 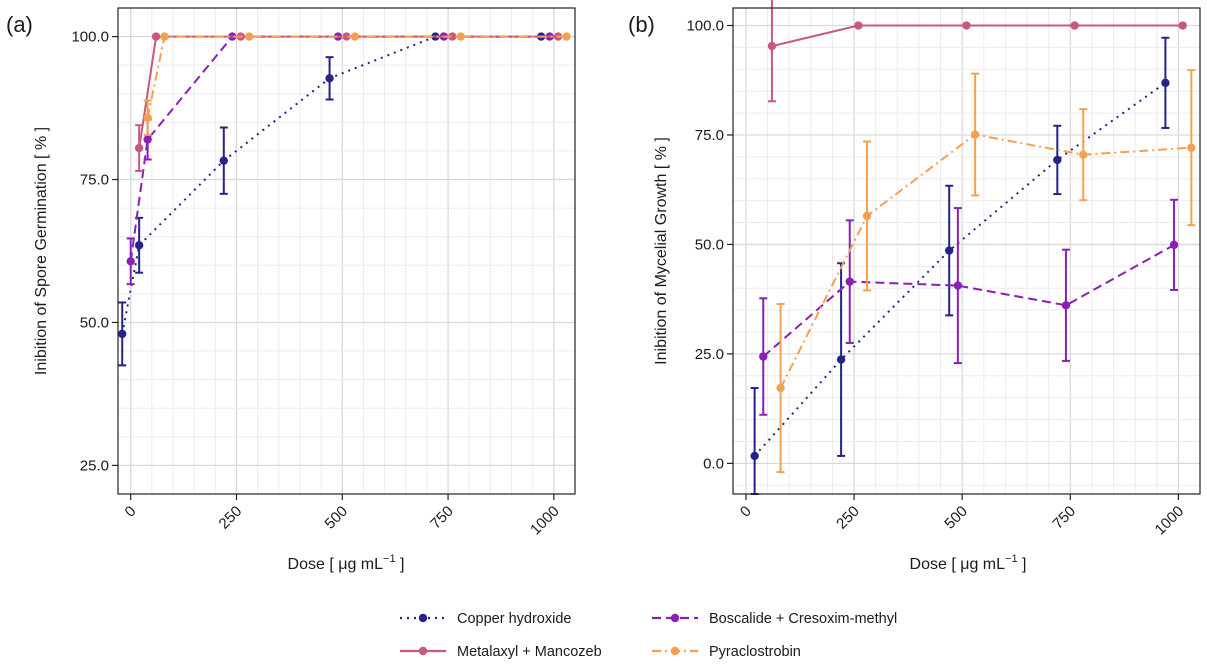 I want to click on panel-a-y-tick-label: 50.0, so click(x=94, y=322).